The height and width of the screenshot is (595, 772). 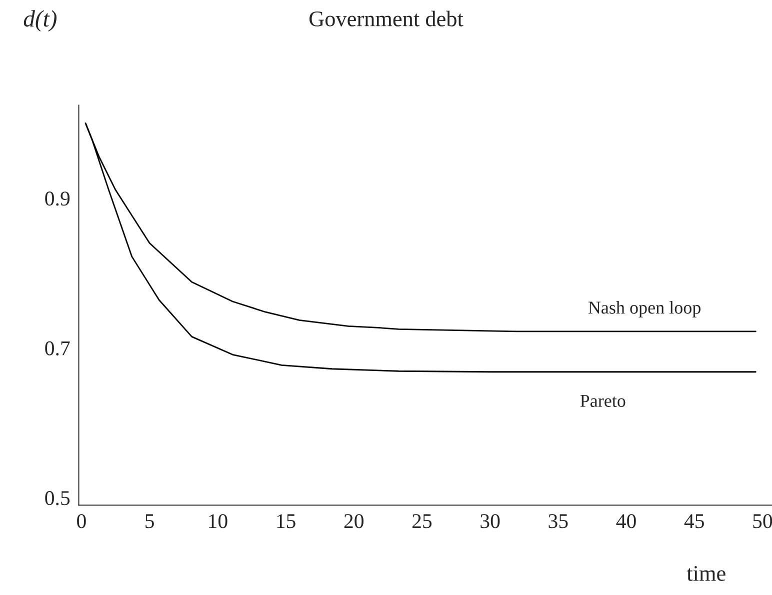 What do you see at coordinates (694, 521) in the screenshot?
I see `x-tick-label: 45` at bounding box center [694, 521].